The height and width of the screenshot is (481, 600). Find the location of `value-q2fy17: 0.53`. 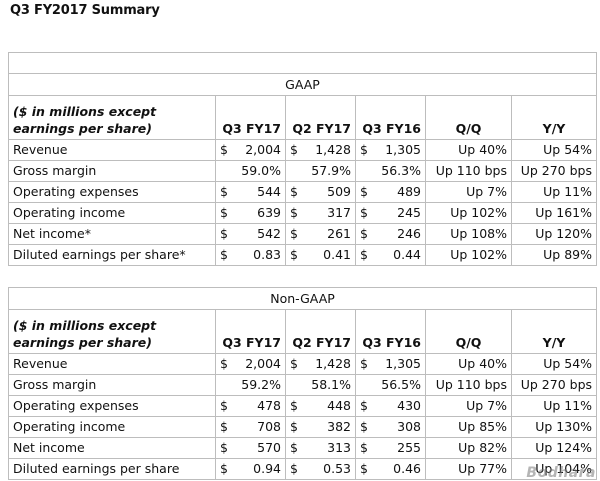

value-q2fy17: 0.53 is located at coordinates (330, 469).